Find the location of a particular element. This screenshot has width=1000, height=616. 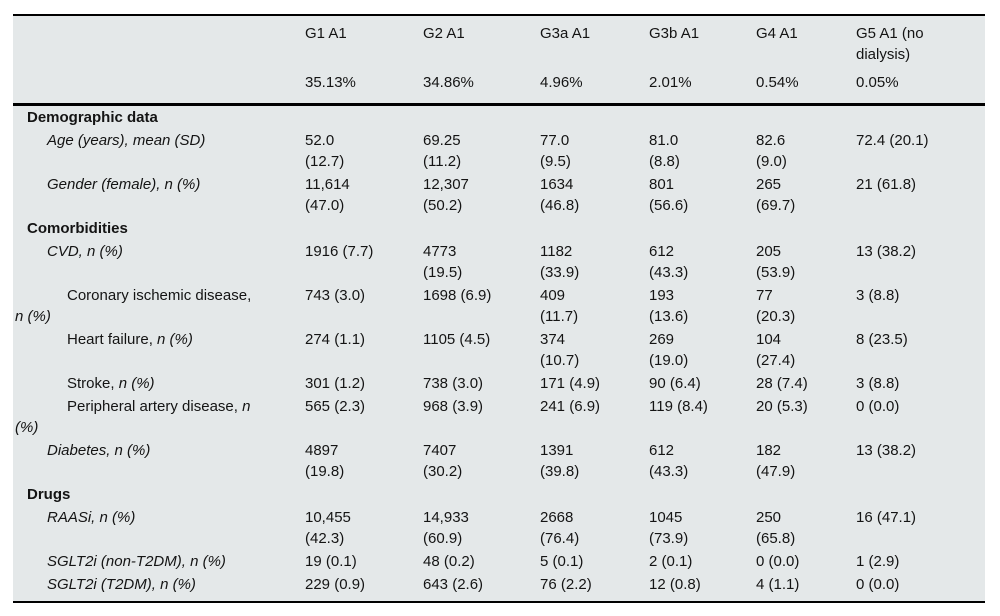

value-cell: 205 (53.9) is located at coordinates (776, 262).